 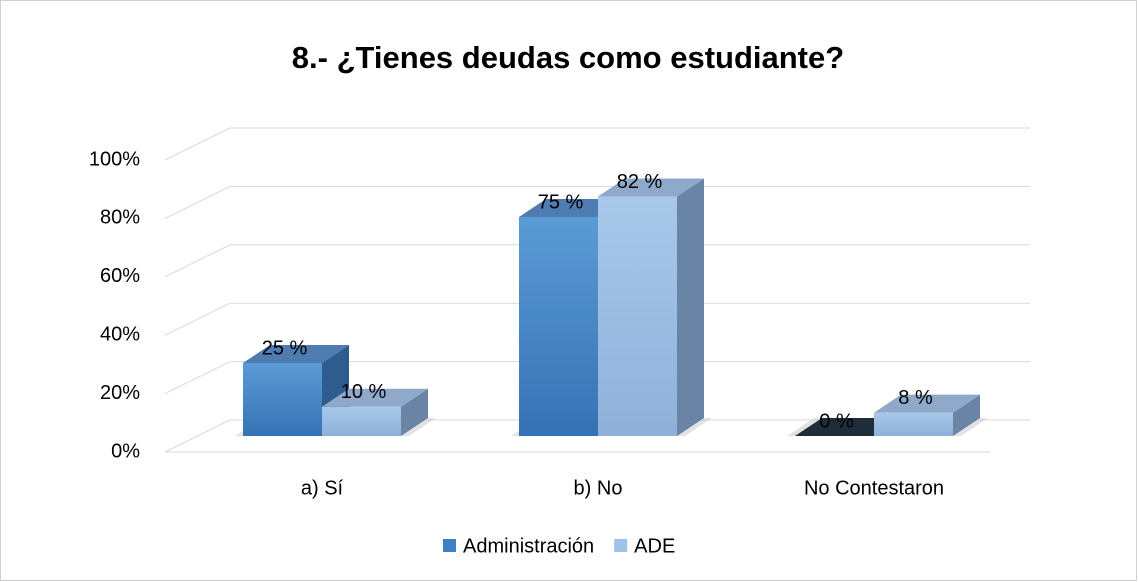 What do you see at coordinates (120, 218) in the screenshot?
I see `y-tick-label: 80%` at bounding box center [120, 218].